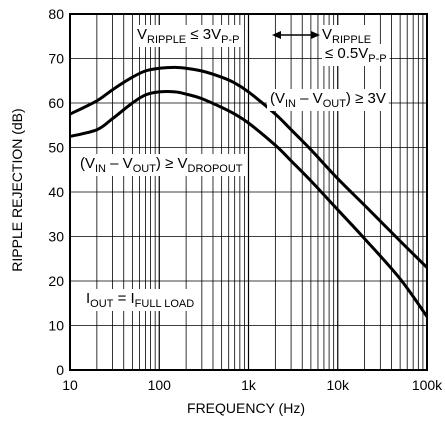 Image resolution: width=445 pixels, height=422 pixels. Describe the element at coordinates (56, 148) in the screenshot. I see `y-tick-label: 50` at that location.